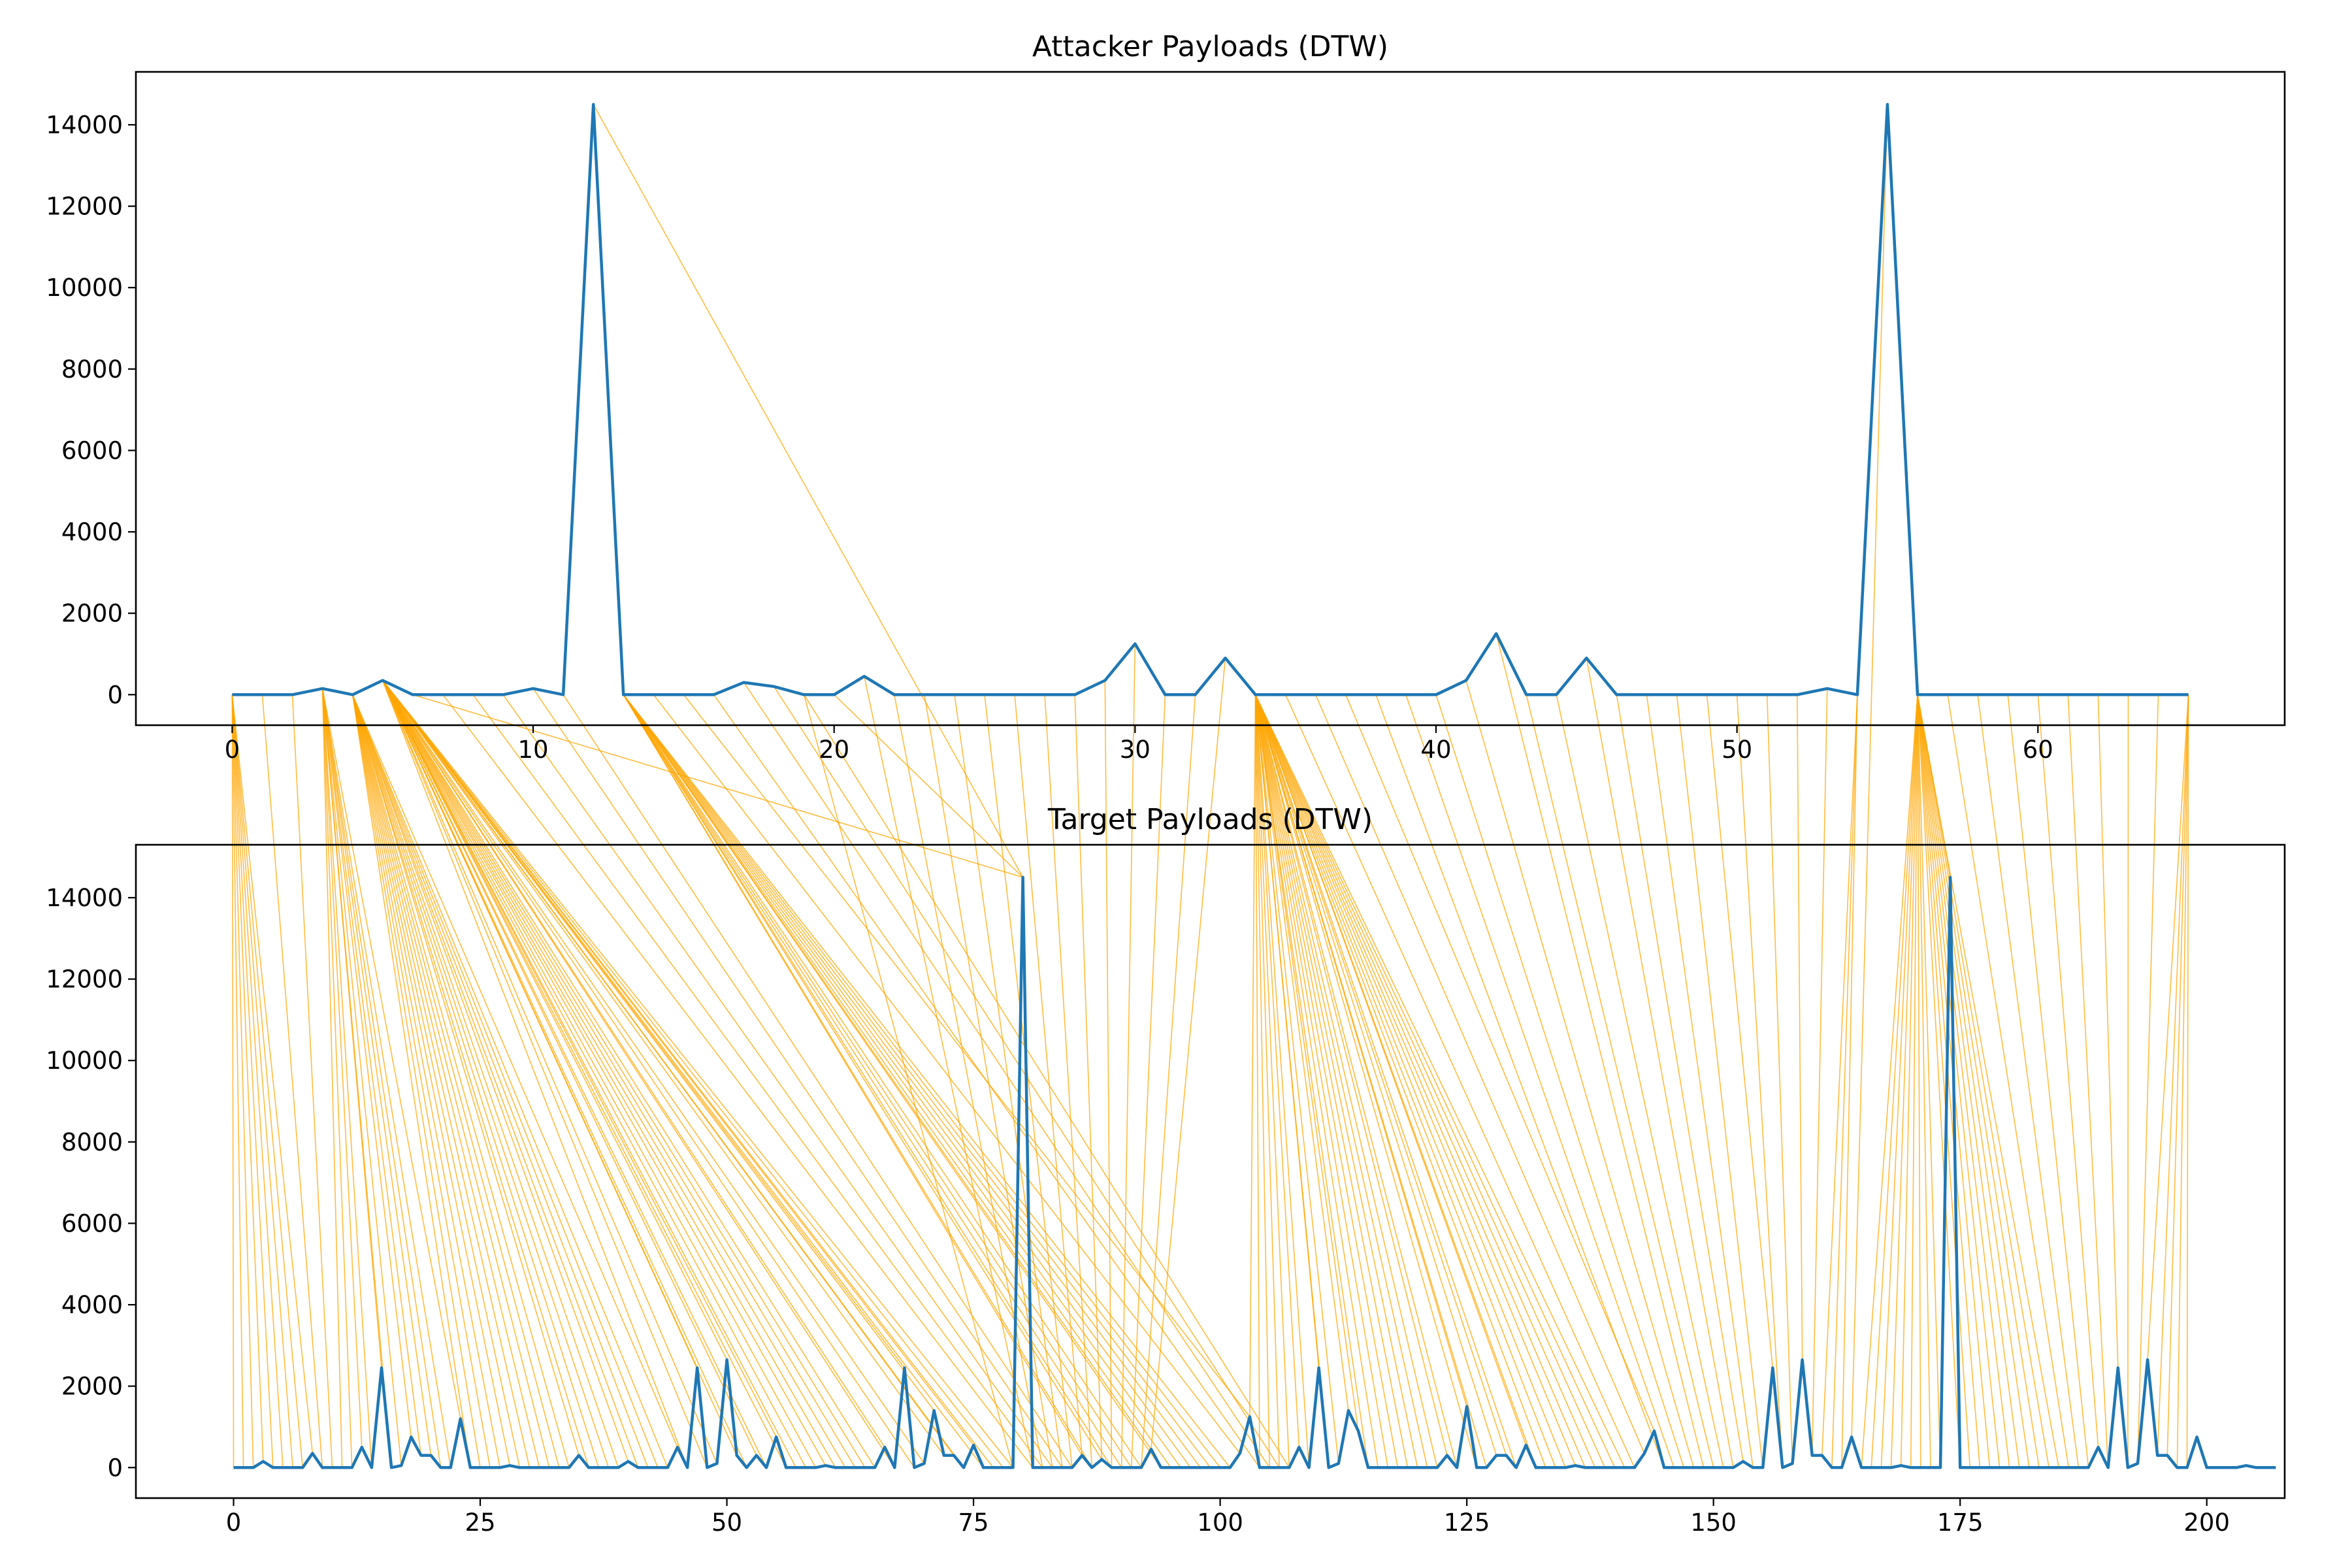  Describe the element at coordinates (84, 980) in the screenshot. I see `y-tick-label: 12000` at that location.